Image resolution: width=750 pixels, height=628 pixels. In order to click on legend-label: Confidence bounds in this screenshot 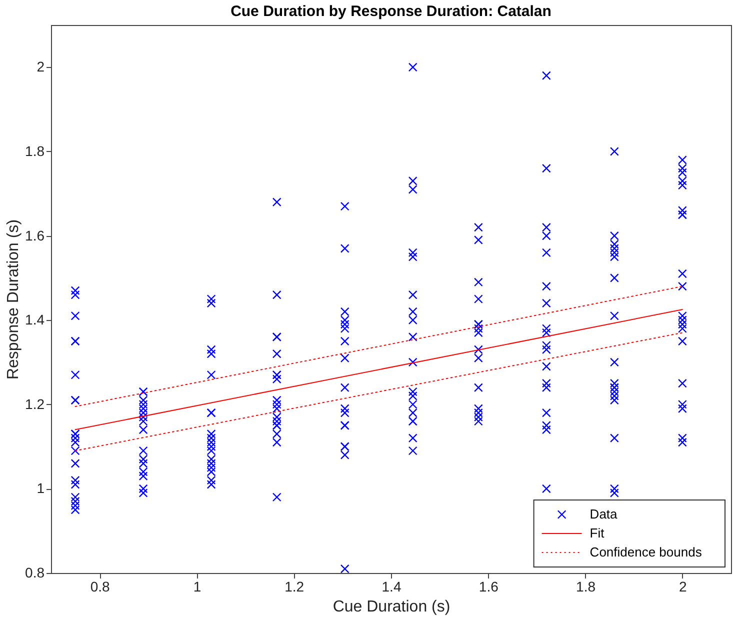, I will do `click(646, 552)`.